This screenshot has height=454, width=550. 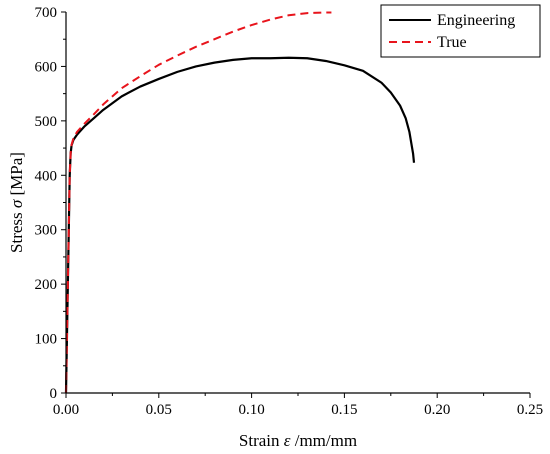 What do you see at coordinates (46, 231) in the screenshot?
I see `y-tick-label: 300` at bounding box center [46, 231].